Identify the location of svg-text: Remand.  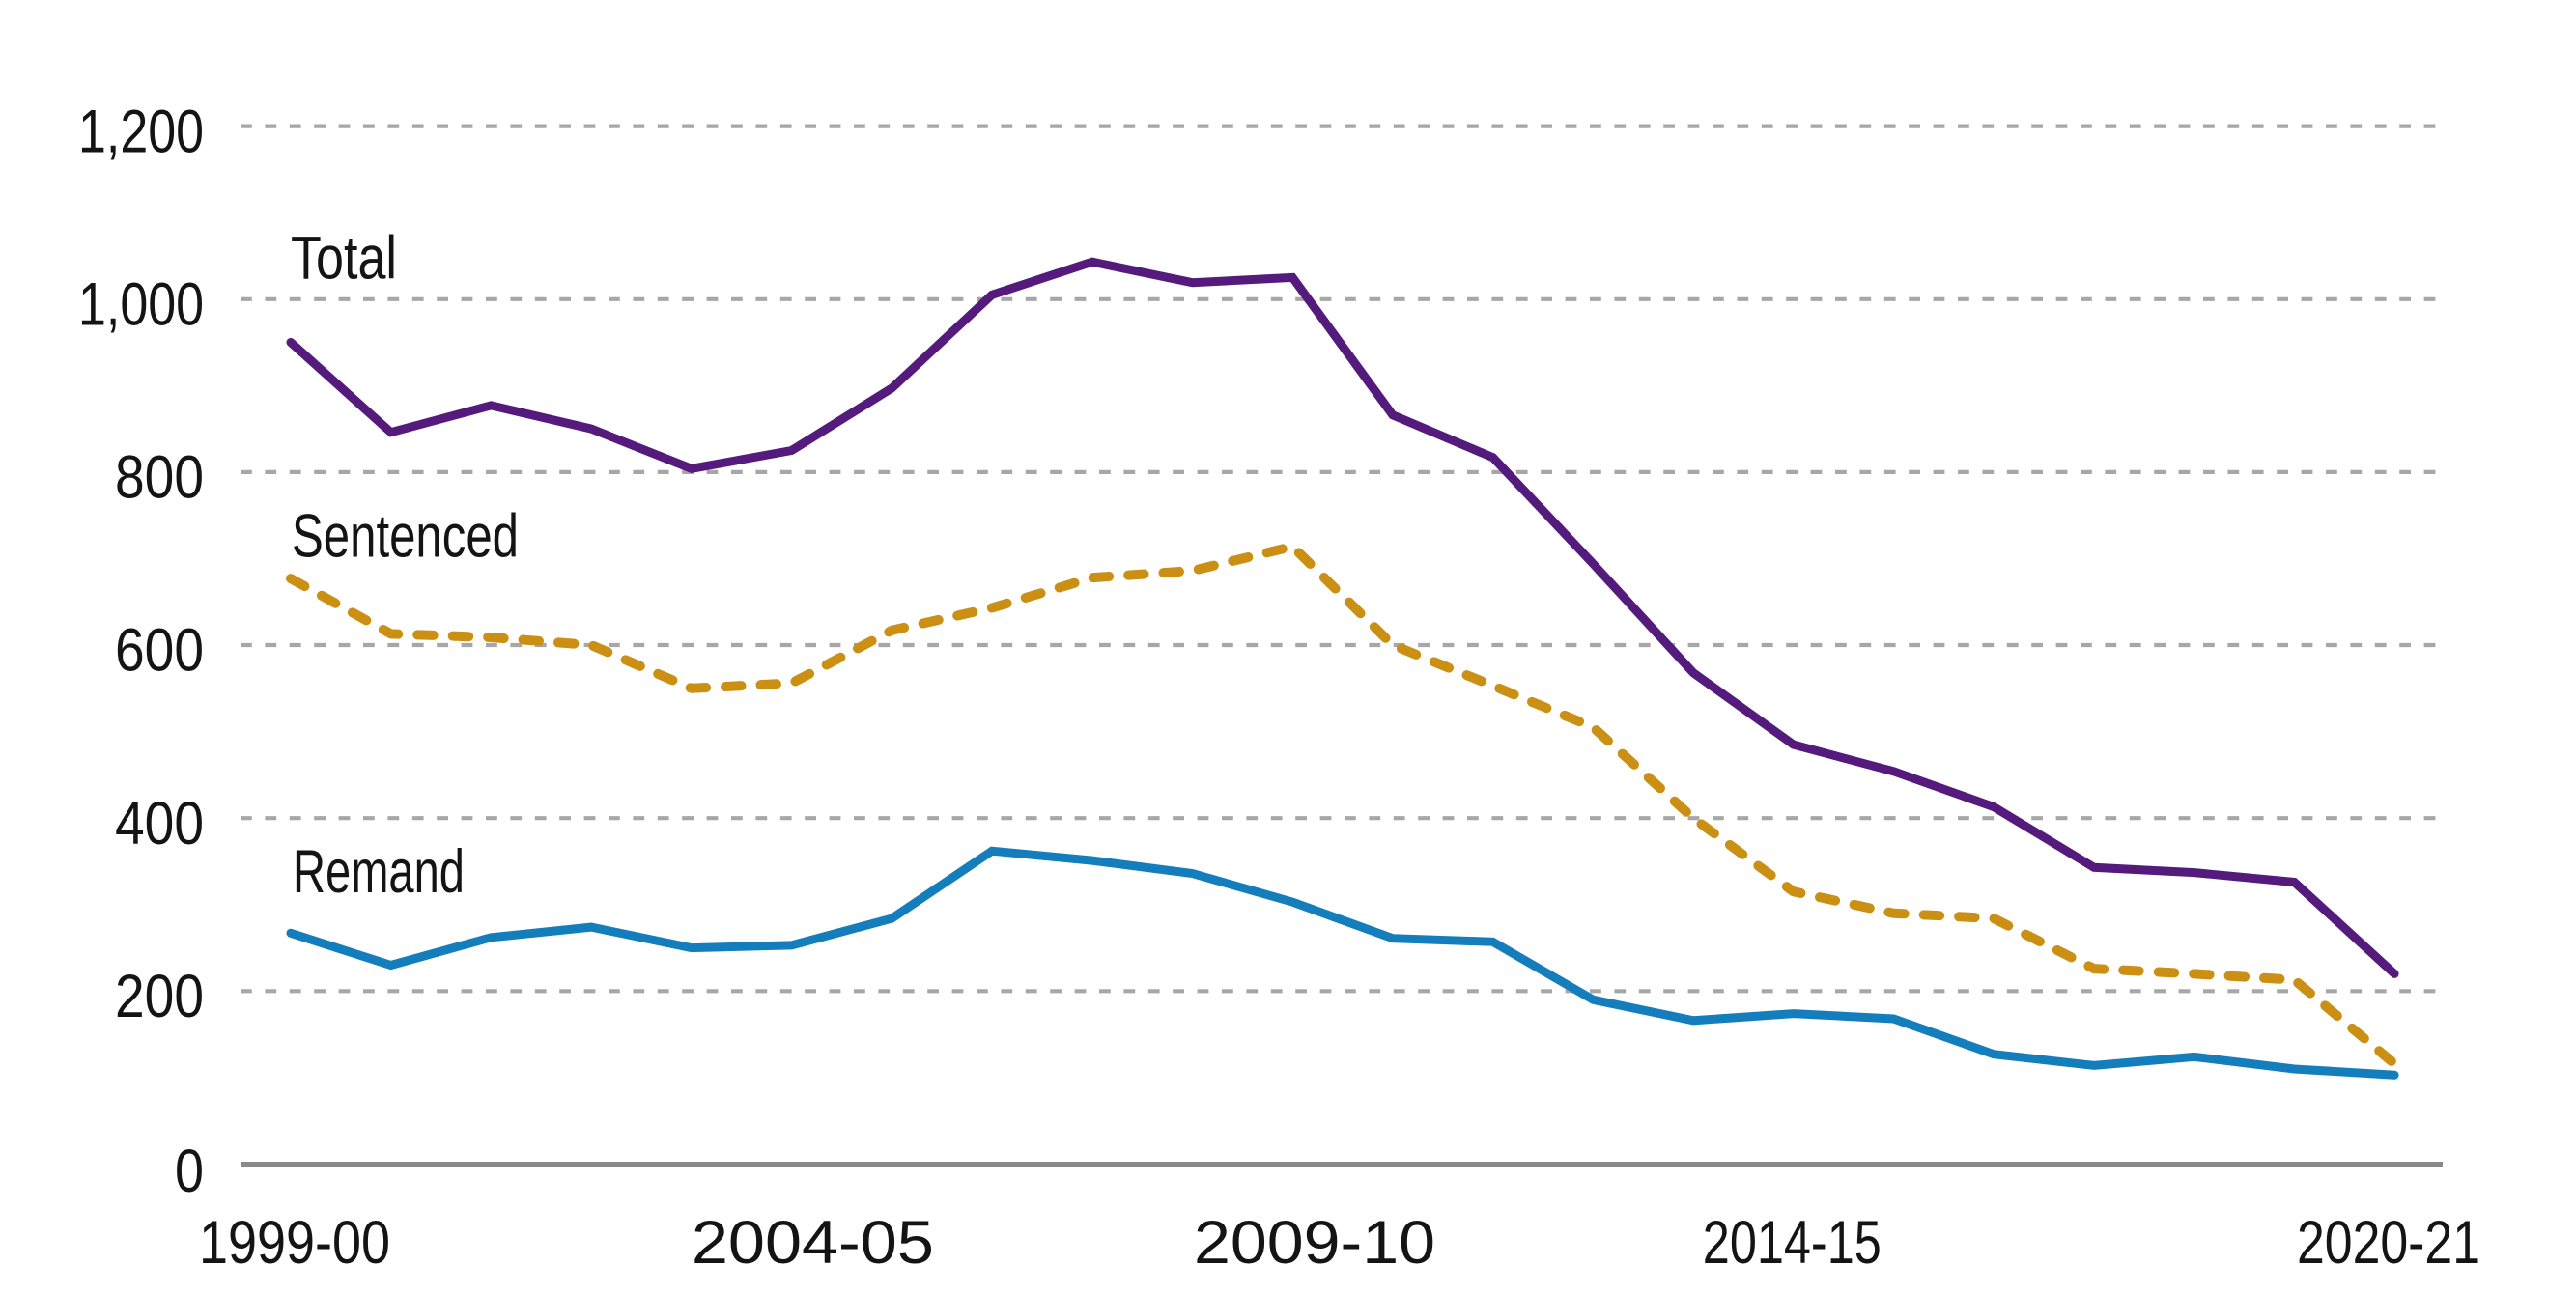
(379, 872).